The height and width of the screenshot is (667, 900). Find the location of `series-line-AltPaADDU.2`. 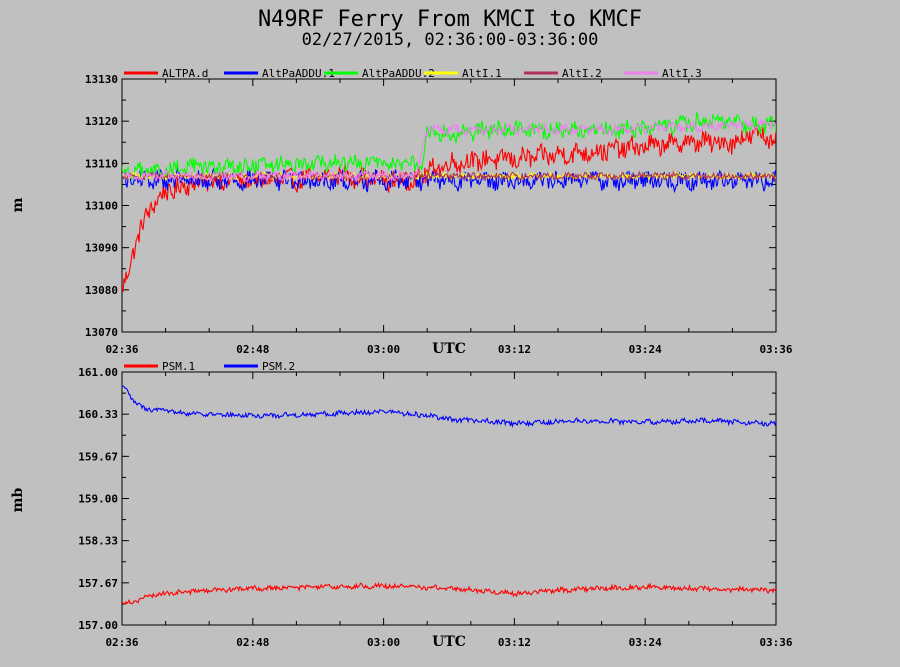

series-line-AltPaADDU.2 is located at coordinates (449, 146).